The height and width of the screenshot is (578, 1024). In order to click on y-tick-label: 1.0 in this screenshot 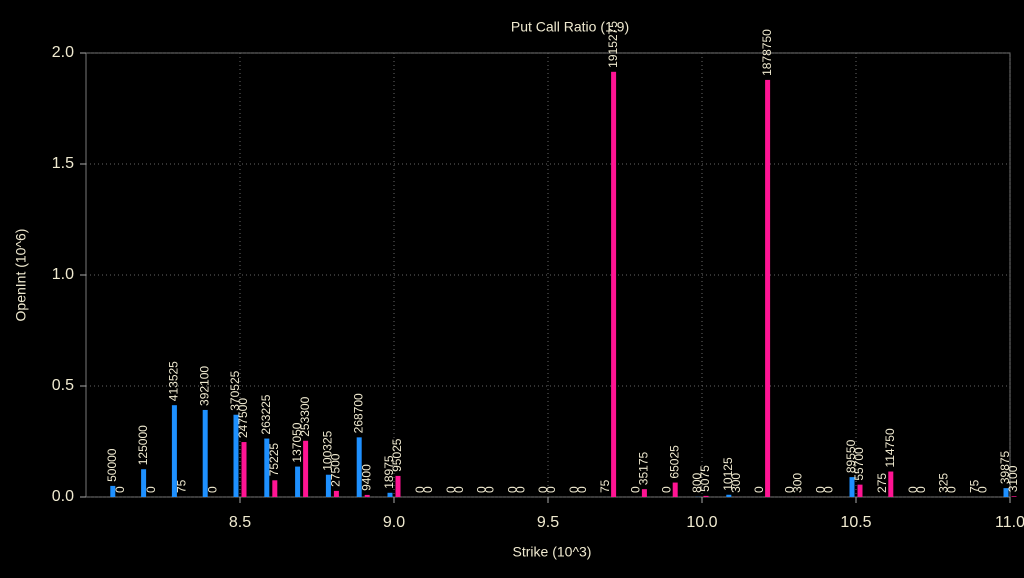, I will do `click(63, 274)`.